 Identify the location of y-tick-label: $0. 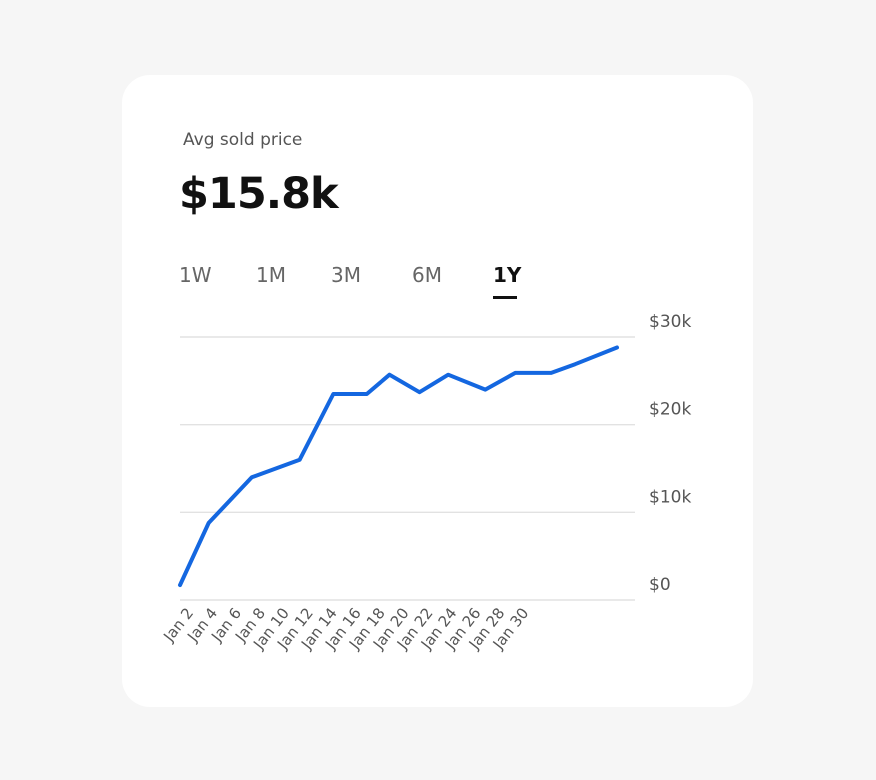
(660, 585).